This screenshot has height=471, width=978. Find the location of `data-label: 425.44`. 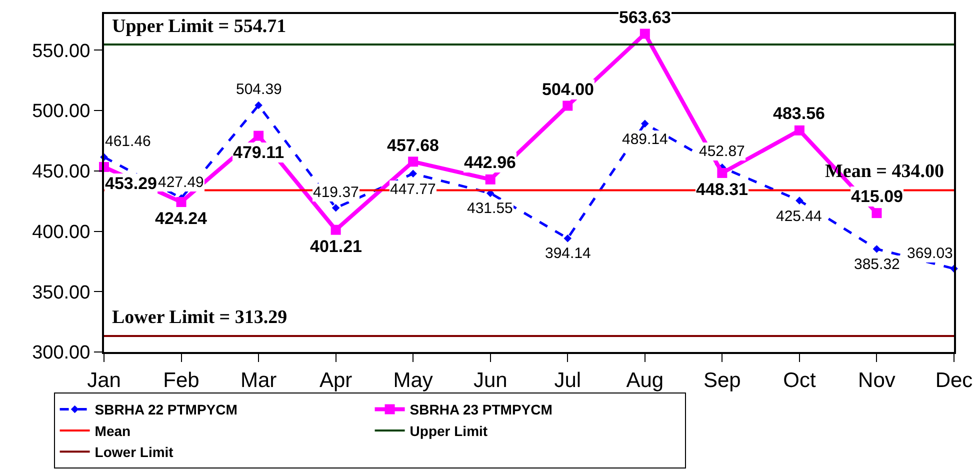

data-label: 425.44 is located at coordinates (799, 216).